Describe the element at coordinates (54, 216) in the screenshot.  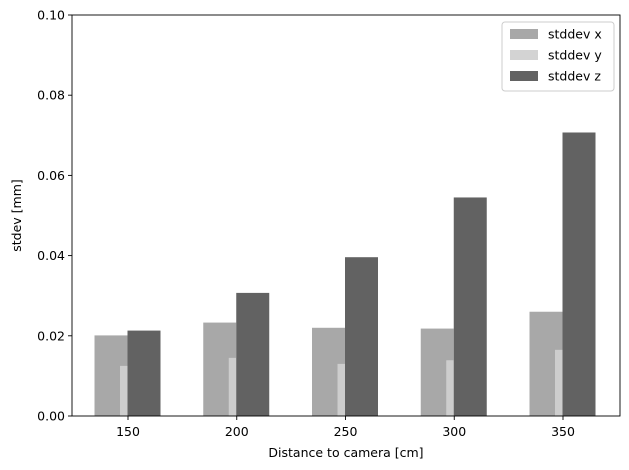
I see `y-axis: 0.00 0.02 0.04 0.06 0.08 0.10` at that location.